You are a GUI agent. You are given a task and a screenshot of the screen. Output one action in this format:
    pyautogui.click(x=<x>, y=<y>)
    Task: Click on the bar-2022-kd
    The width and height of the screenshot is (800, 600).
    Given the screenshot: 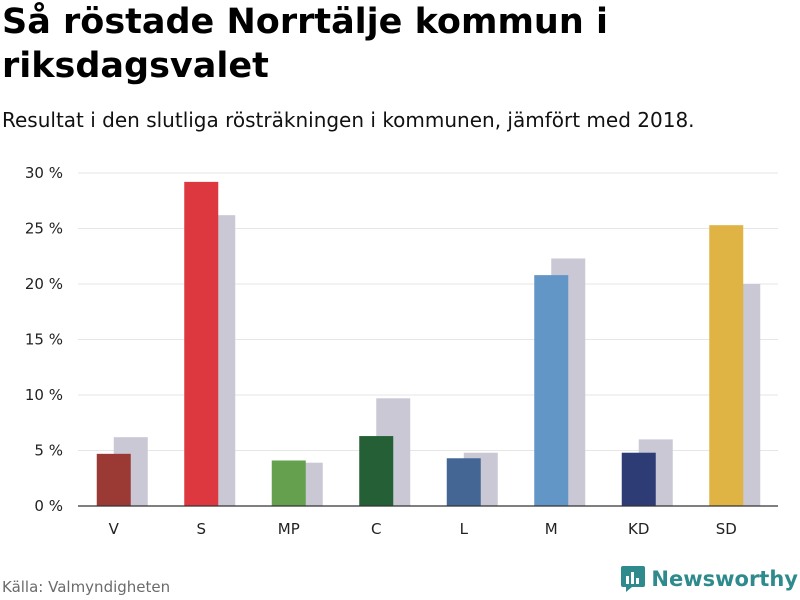 What is the action you would take?
    pyautogui.click(x=638, y=479)
    